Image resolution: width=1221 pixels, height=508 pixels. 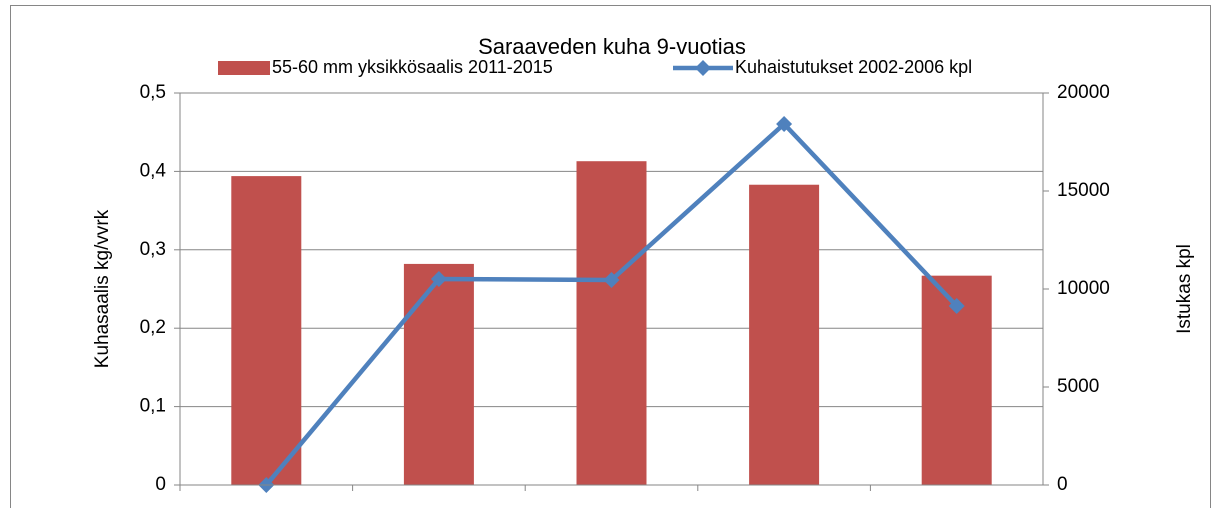 I want to click on y-tick-label: 0,1, so click(x=153, y=406).